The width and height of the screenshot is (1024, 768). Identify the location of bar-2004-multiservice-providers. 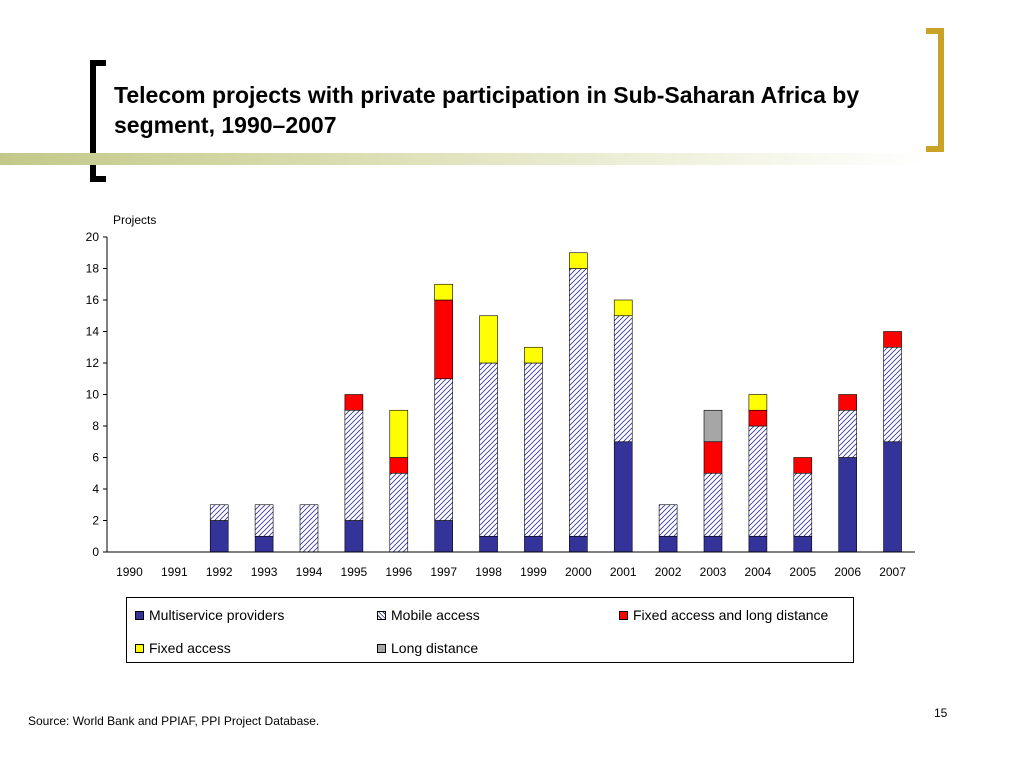
(758, 544).